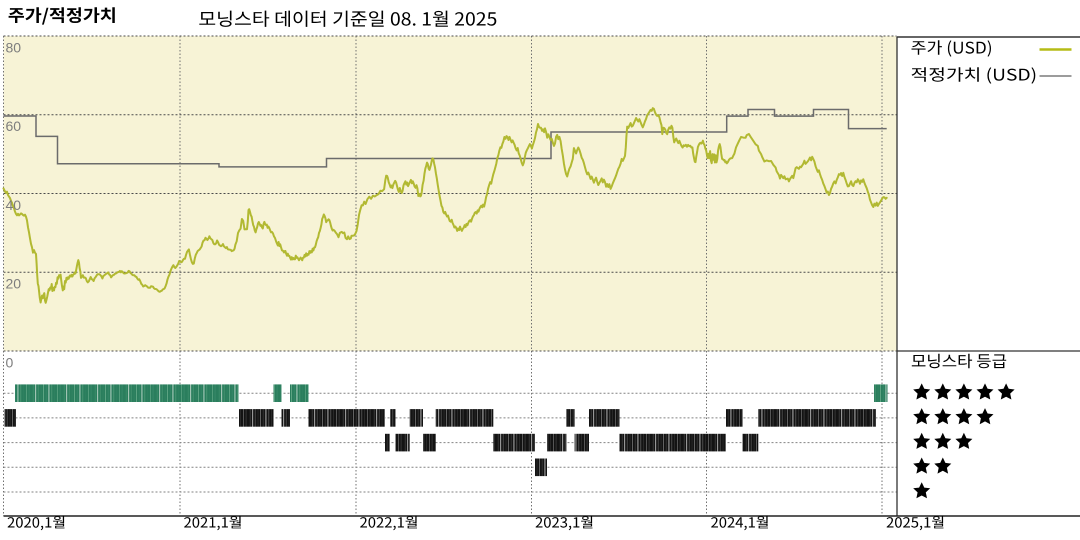  What do you see at coordinates (14, 126) in the screenshot?
I see `svg-text: 60` at bounding box center [14, 126].